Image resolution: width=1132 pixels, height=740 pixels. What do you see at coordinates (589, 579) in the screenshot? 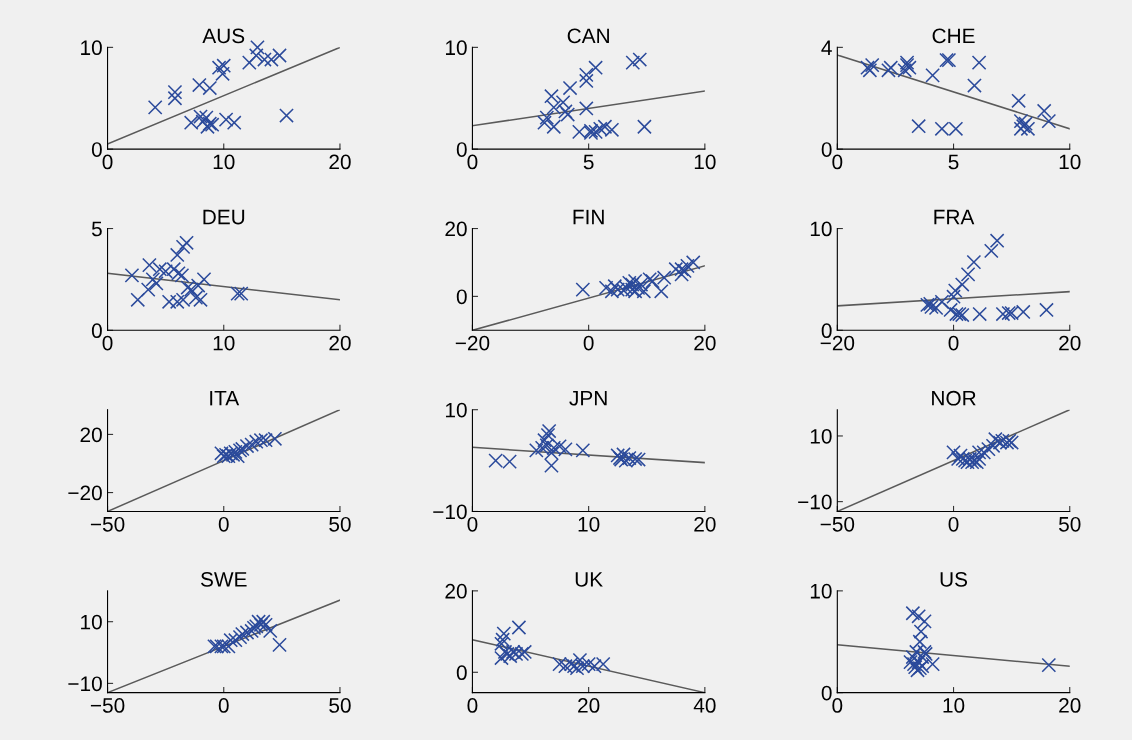
I see `chart-title: UK` at bounding box center [589, 579].